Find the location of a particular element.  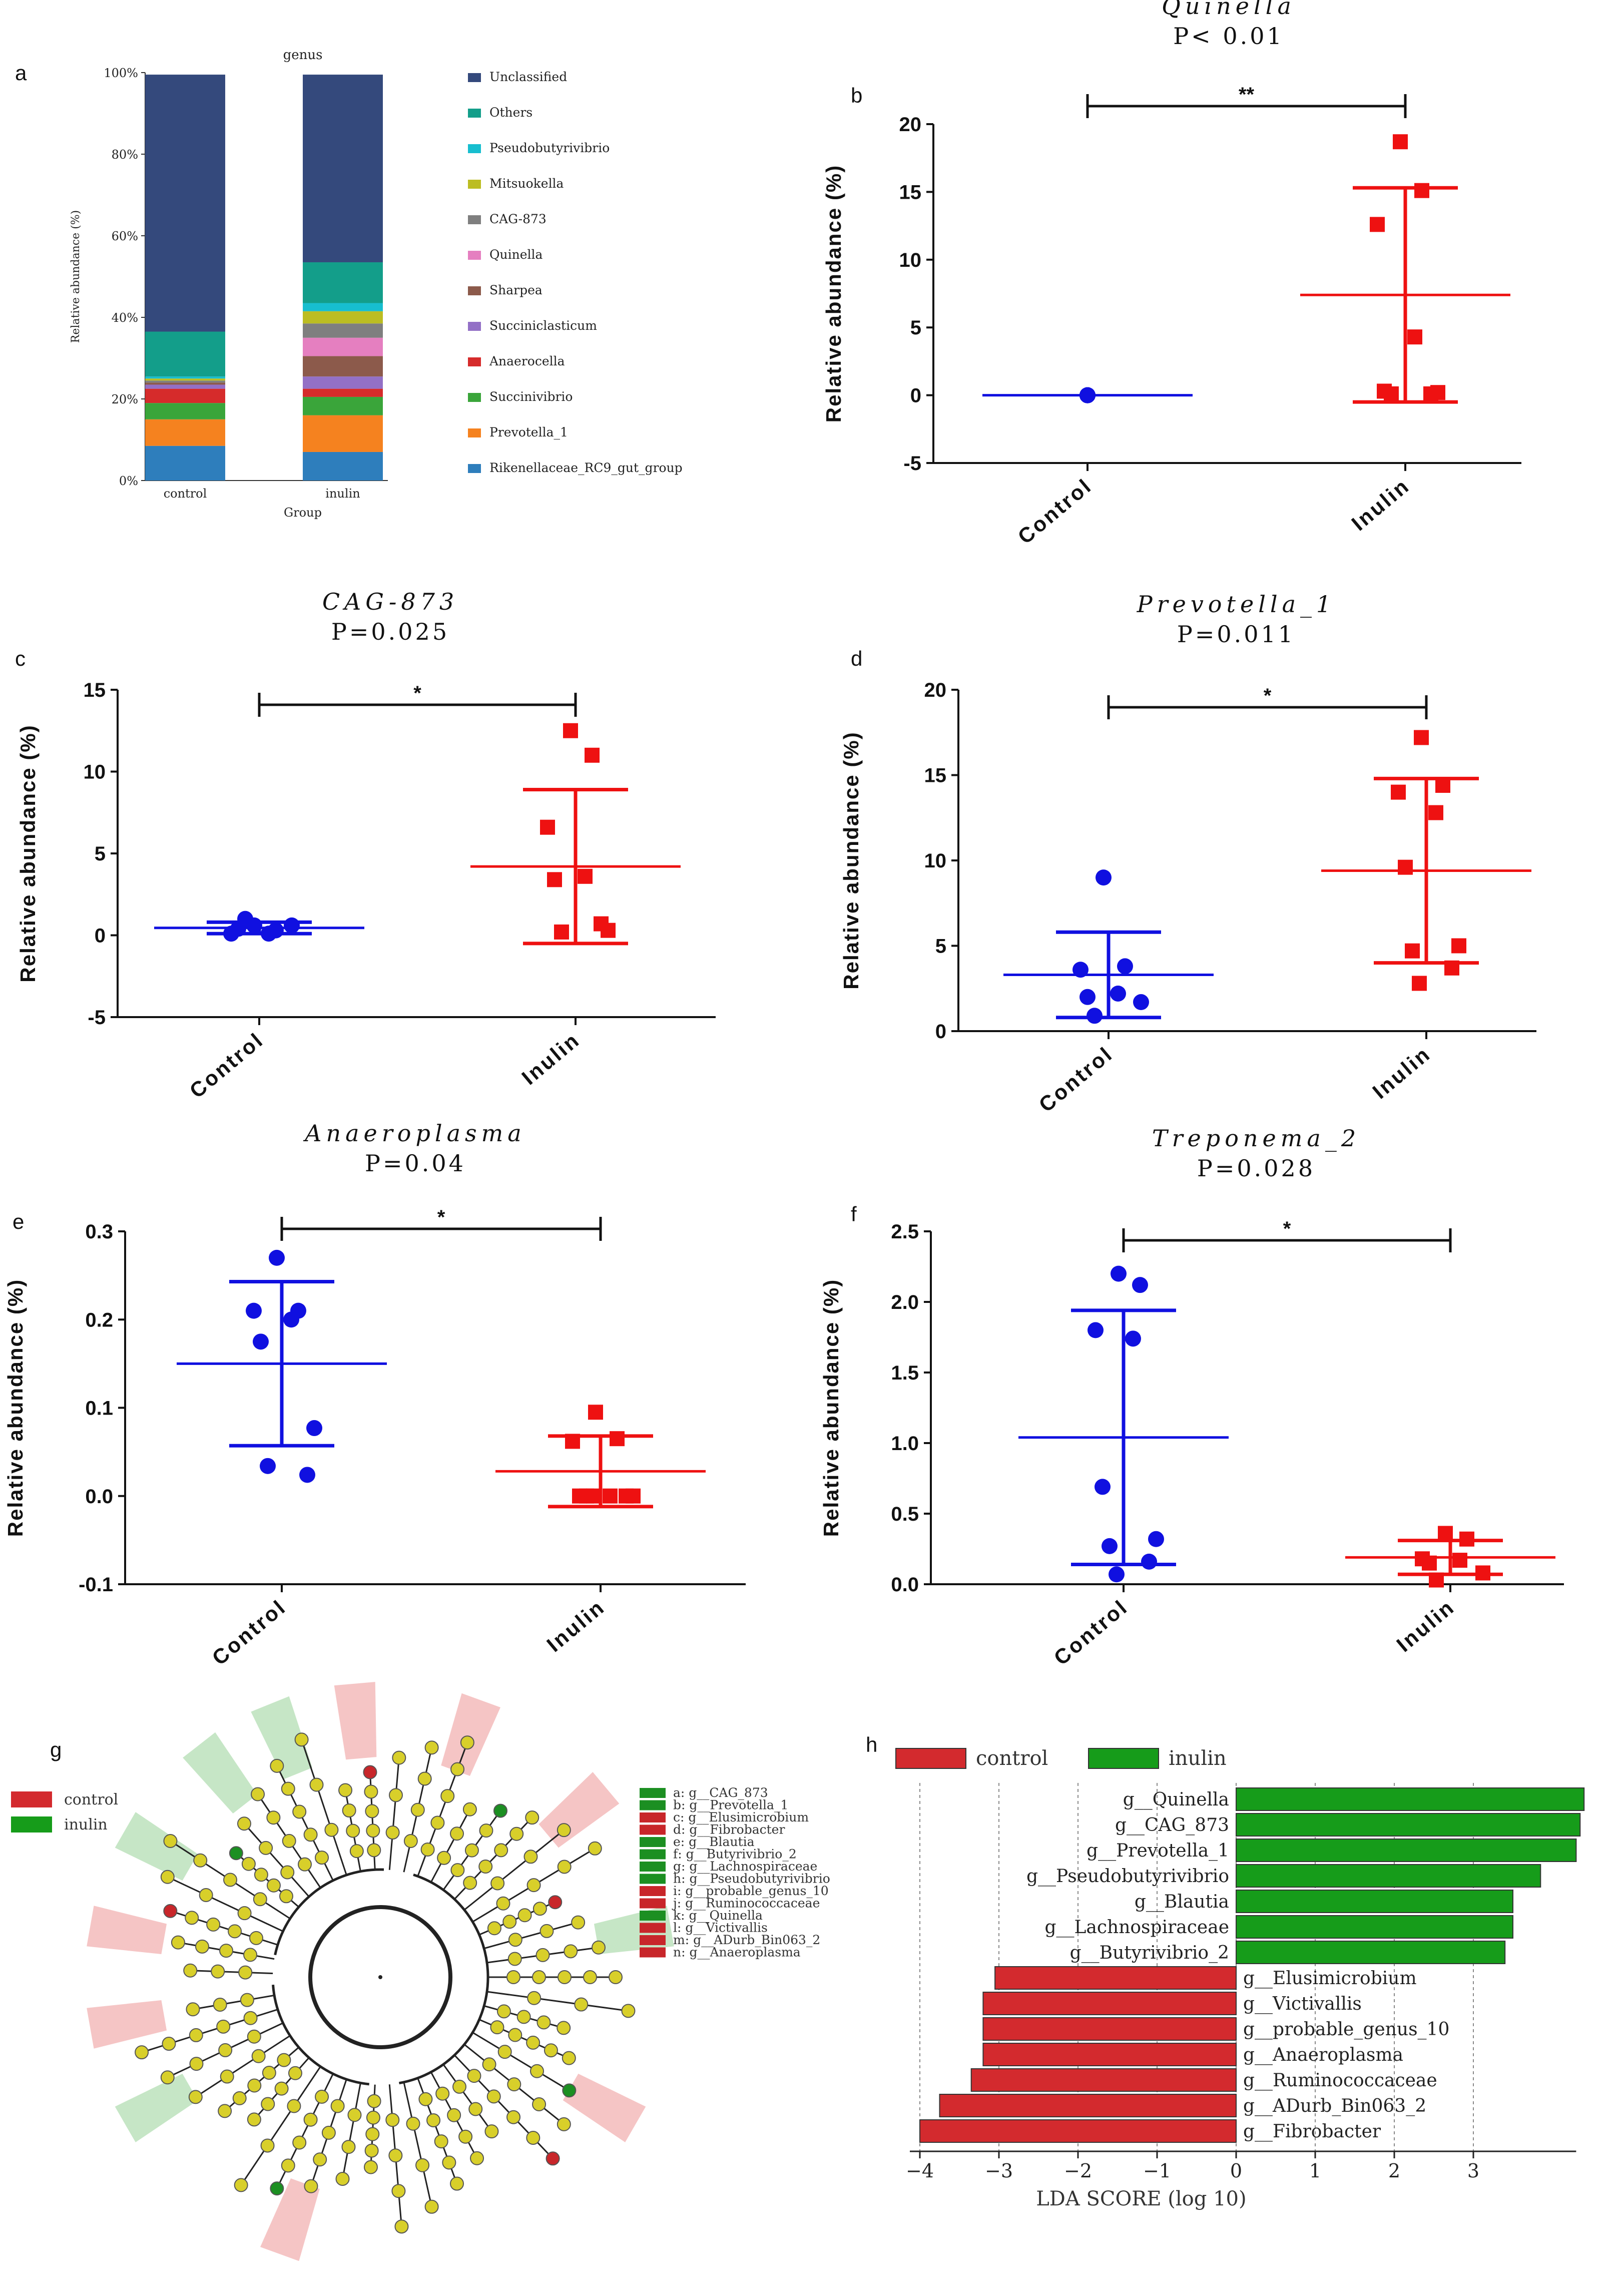

chart-title: Prevotella_1 is located at coordinates (1236, 604).